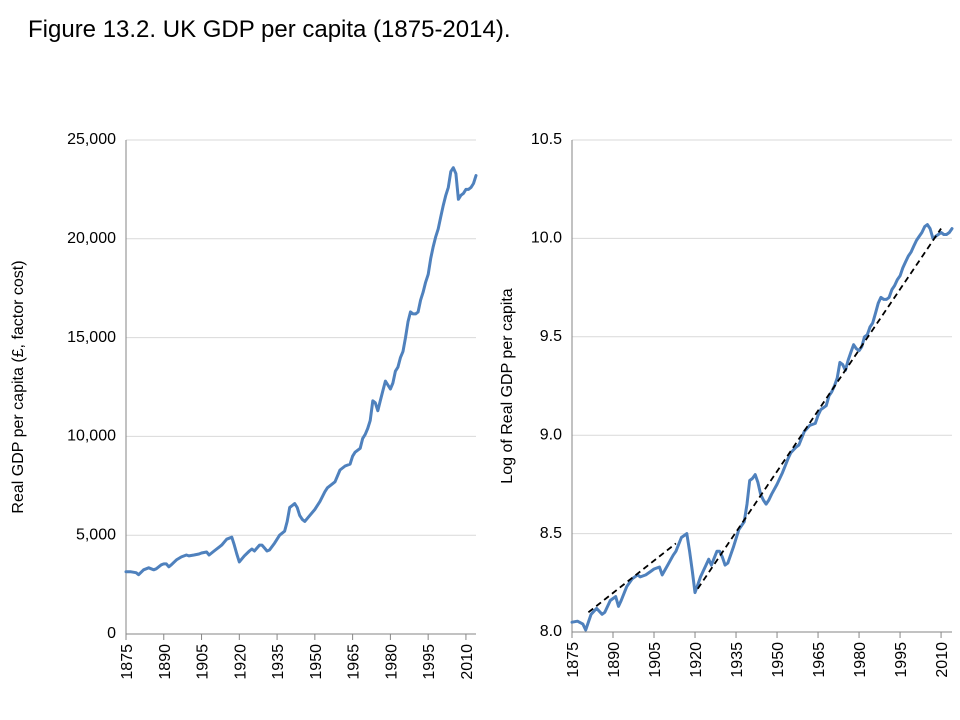 Image resolution: width=960 pixels, height=720 pixels. What do you see at coordinates (546, 238) in the screenshot?
I see `right-chart-y-tick-label: 10.0` at bounding box center [546, 238].